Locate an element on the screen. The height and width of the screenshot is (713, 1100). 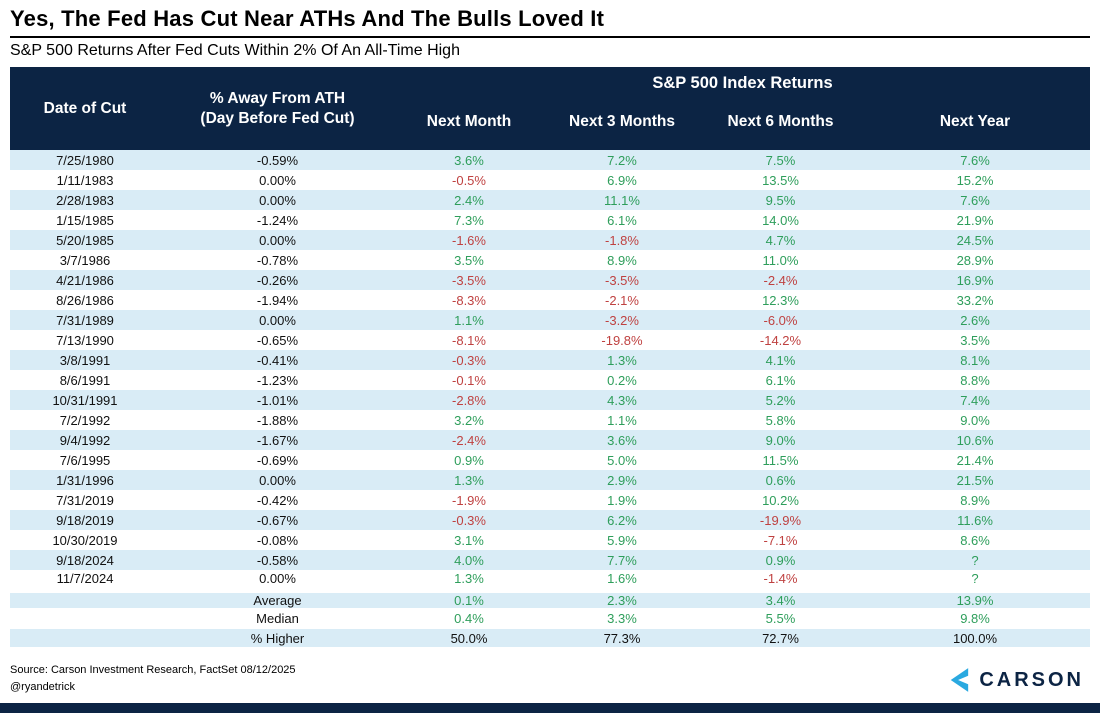
cell-next-year: 21.4% is located at coordinates (975, 460).